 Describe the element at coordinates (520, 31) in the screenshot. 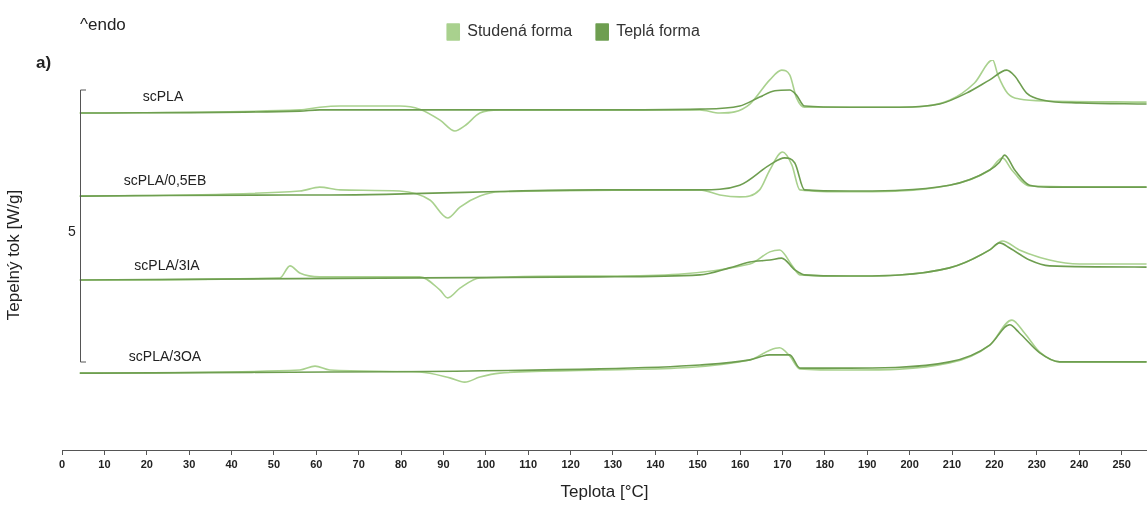

I see `legend-label: Studená forma` at that location.